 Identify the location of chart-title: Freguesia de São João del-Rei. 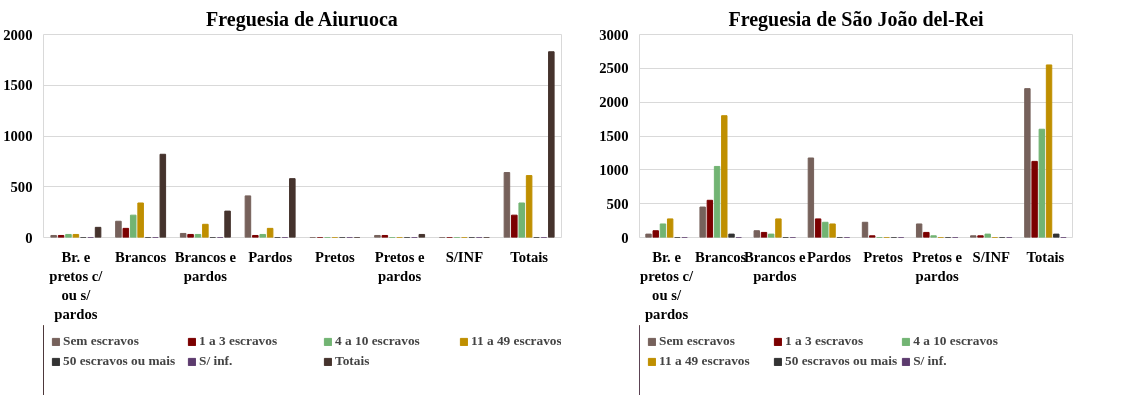
(856, 19).